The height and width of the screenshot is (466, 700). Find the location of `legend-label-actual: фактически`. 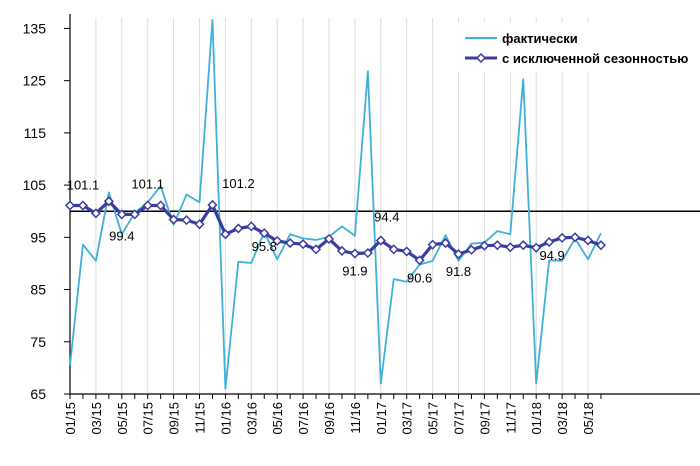

legend-label-actual: фактически is located at coordinates (540, 38).